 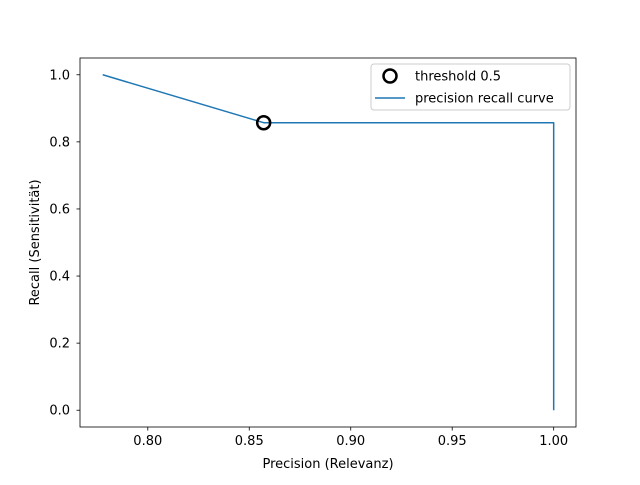 I want to click on y-axis-label: Recall (Sensitivität), so click(x=35, y=242).